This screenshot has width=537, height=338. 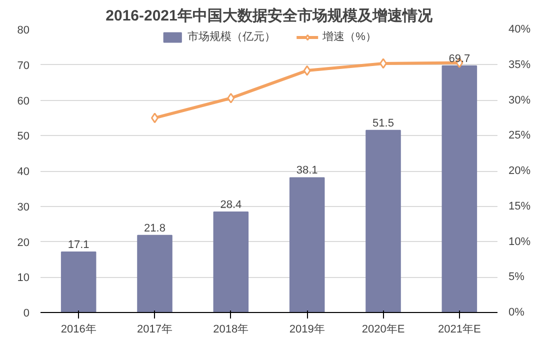 I want to click on data-label: 38.1, so click(x=307, y=170).